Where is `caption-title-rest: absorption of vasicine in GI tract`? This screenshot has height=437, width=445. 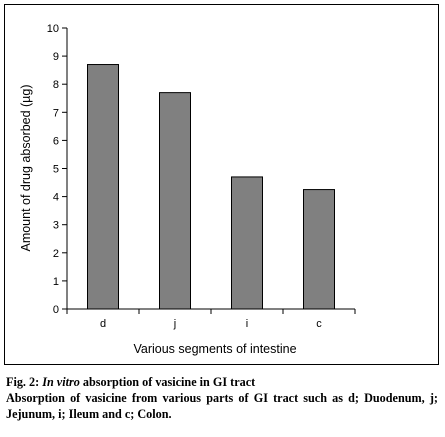
caption-title-rest: absorption of vasicine in GI tract is located at coordinates (169, 382).